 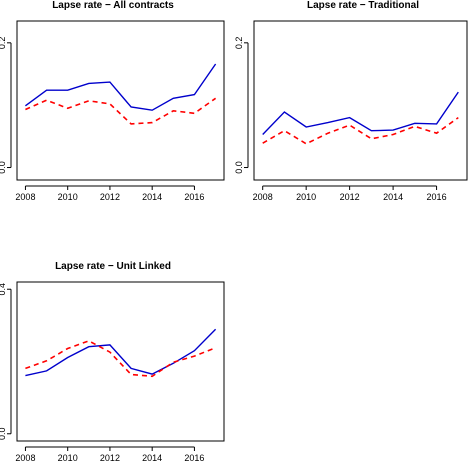 I want to click on chart-title: Lapse rate − All contracts, so click(x=113, y=5).